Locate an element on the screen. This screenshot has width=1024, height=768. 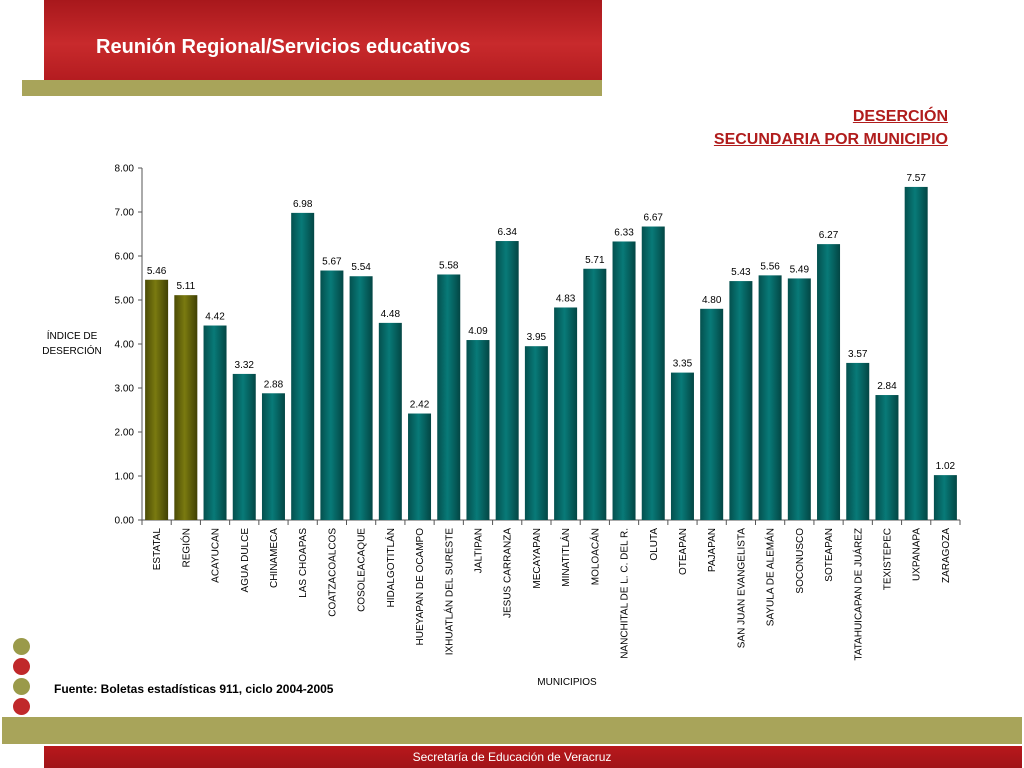
data-label: 6.67 is located at coordinates (654, 218).